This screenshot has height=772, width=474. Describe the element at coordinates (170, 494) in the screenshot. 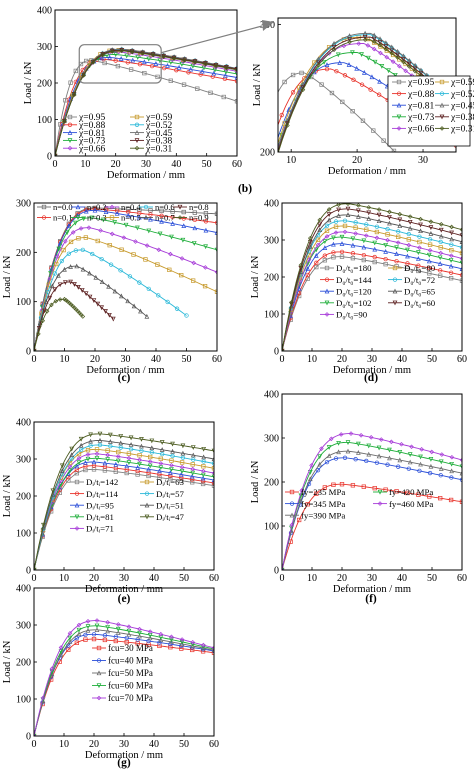

I see `legend-label: Dᵢ/tᵢ=57` at that location.